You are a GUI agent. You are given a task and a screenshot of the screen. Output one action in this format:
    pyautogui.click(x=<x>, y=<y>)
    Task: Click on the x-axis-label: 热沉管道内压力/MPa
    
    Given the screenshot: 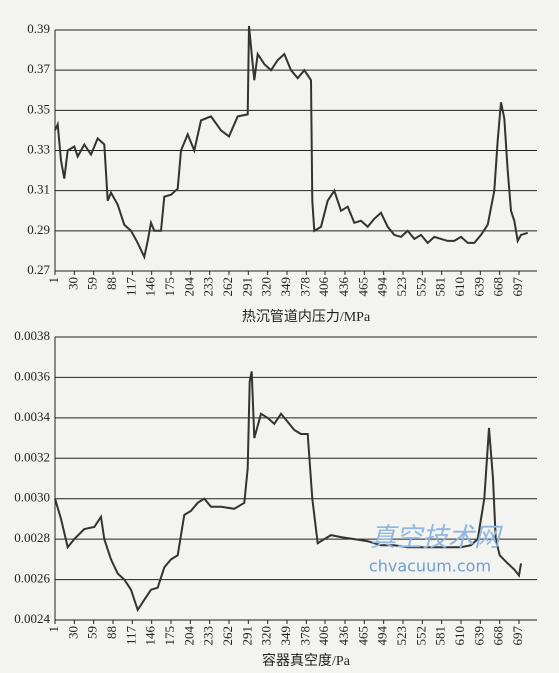 What is the action you would take?
    pyautogui.click(x=306, y=317)
    